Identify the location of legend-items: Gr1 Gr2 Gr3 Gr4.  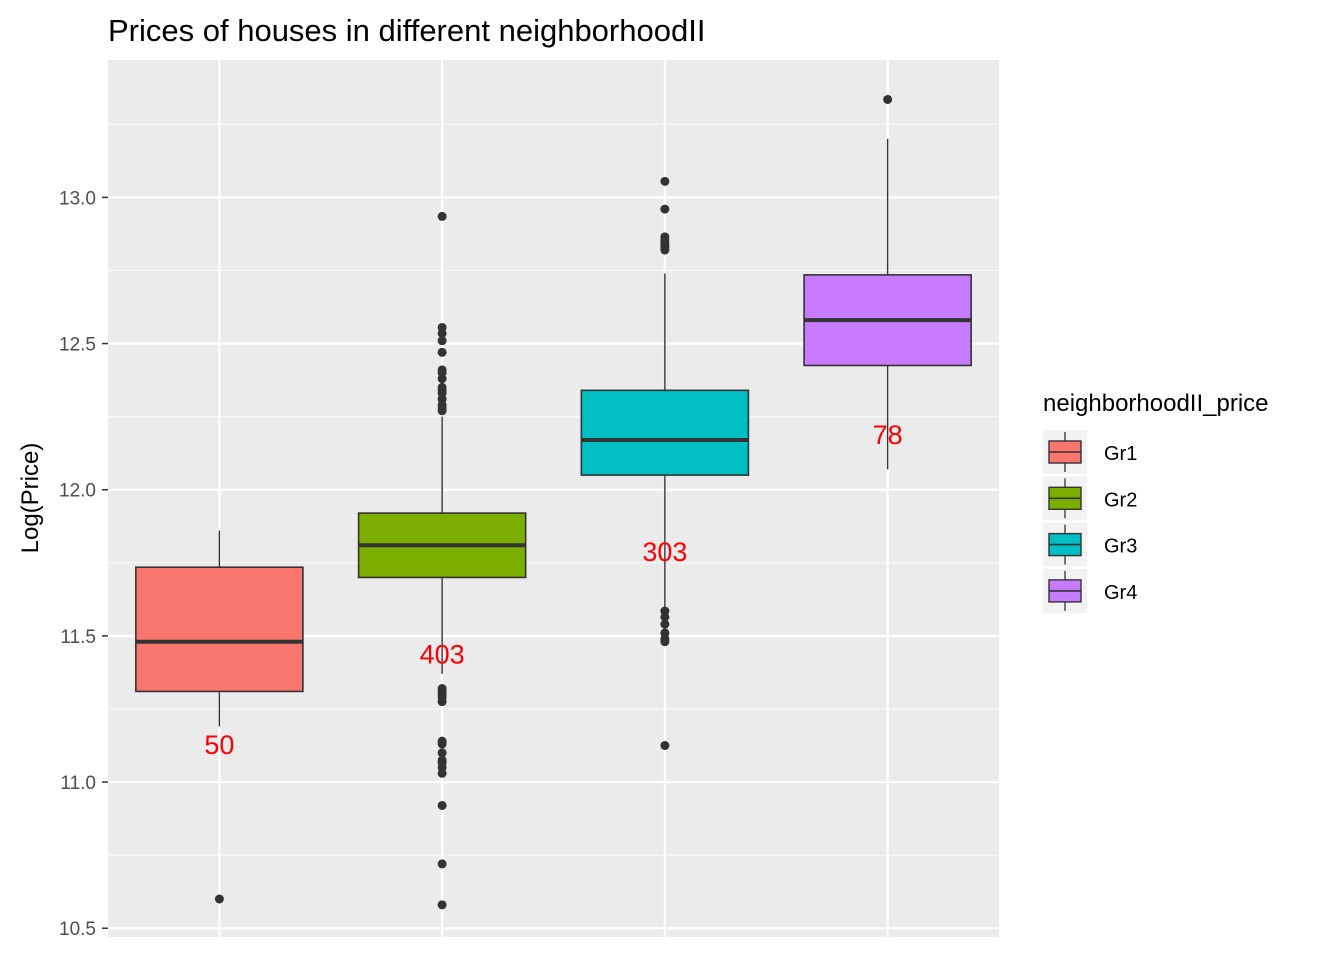
(1090, 521).